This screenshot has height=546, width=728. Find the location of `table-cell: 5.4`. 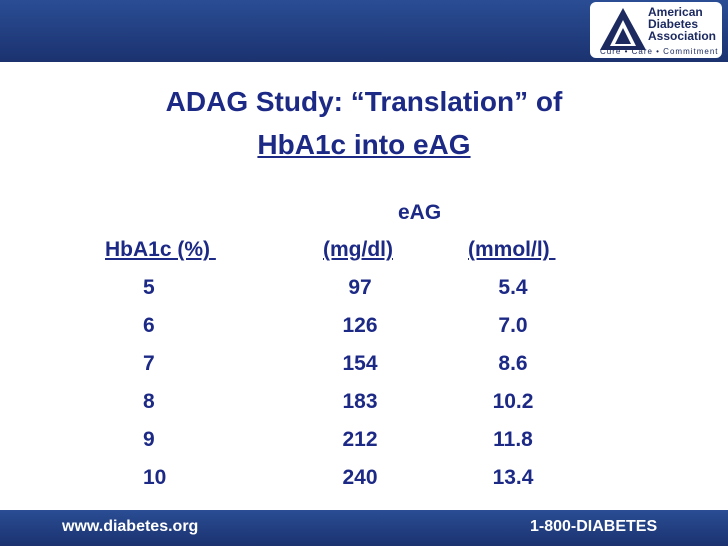

table-cell: 5.4 is located at coordinates (513, 287).